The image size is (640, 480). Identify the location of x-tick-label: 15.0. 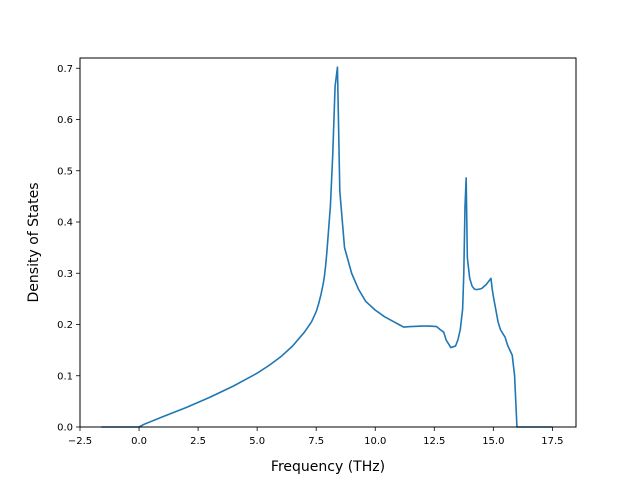
(493, 441).